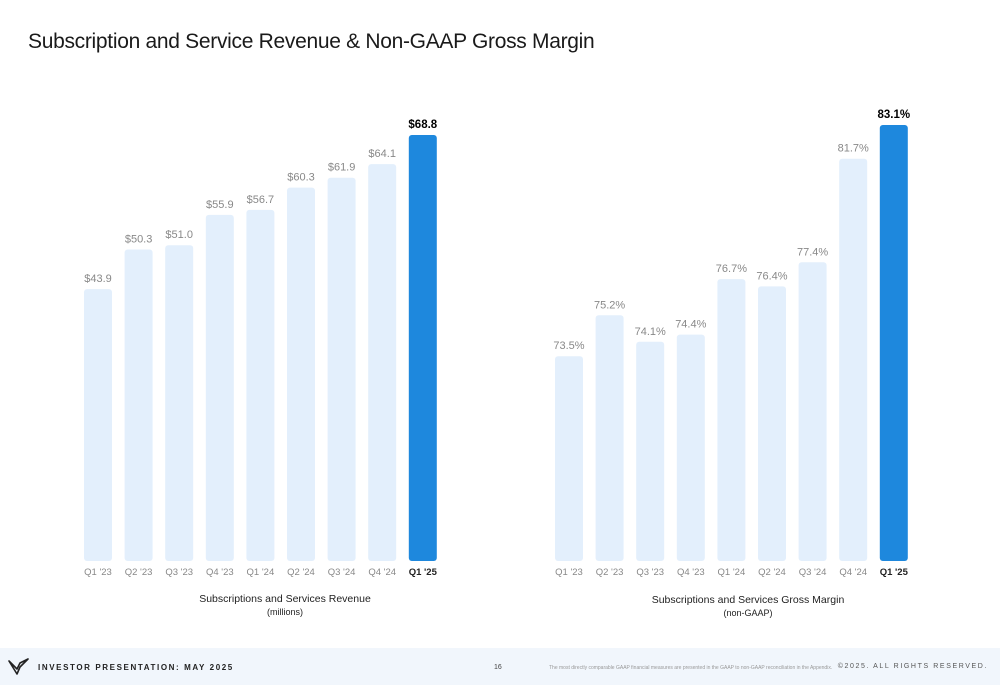 The height and width of the screenshot is (685, 1000). What do you see at coordinates (423, 572) in the screenshot?
I see `revenue-tick-label: Q1 '25` at bounding box center [423, 572].